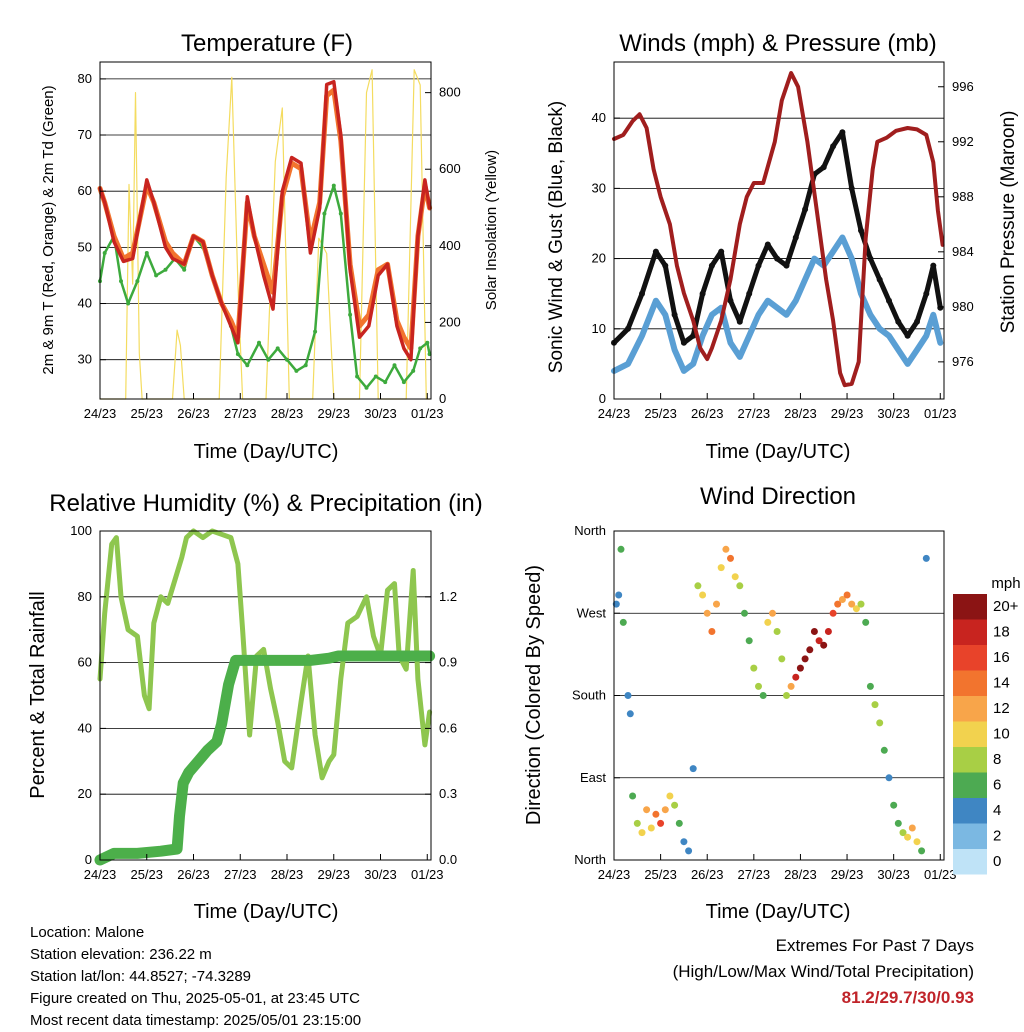  I want to click on y-tick-label: 30, so click(85, 359).